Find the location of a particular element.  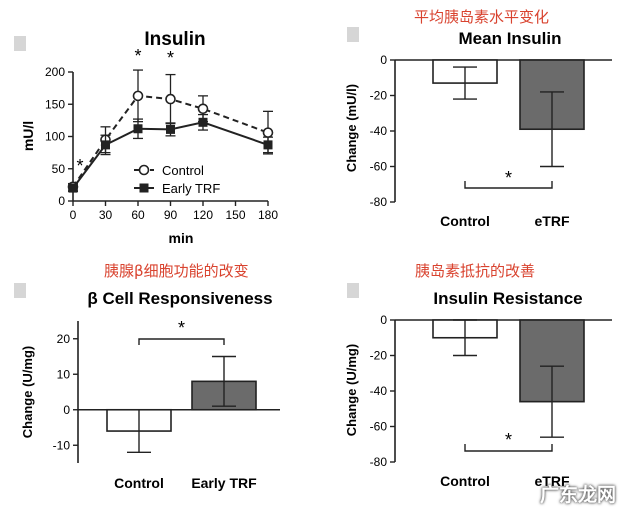

chart-title: β Cell Responsiveness is located at coordinates (179, 298).